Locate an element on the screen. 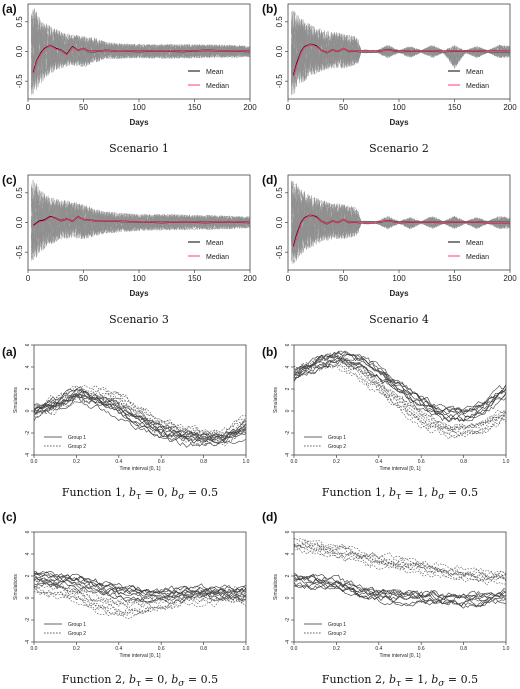  panel-caption: Function 2, bτ = 1, bσ = 0.5 is located at coordinates (400, 681).